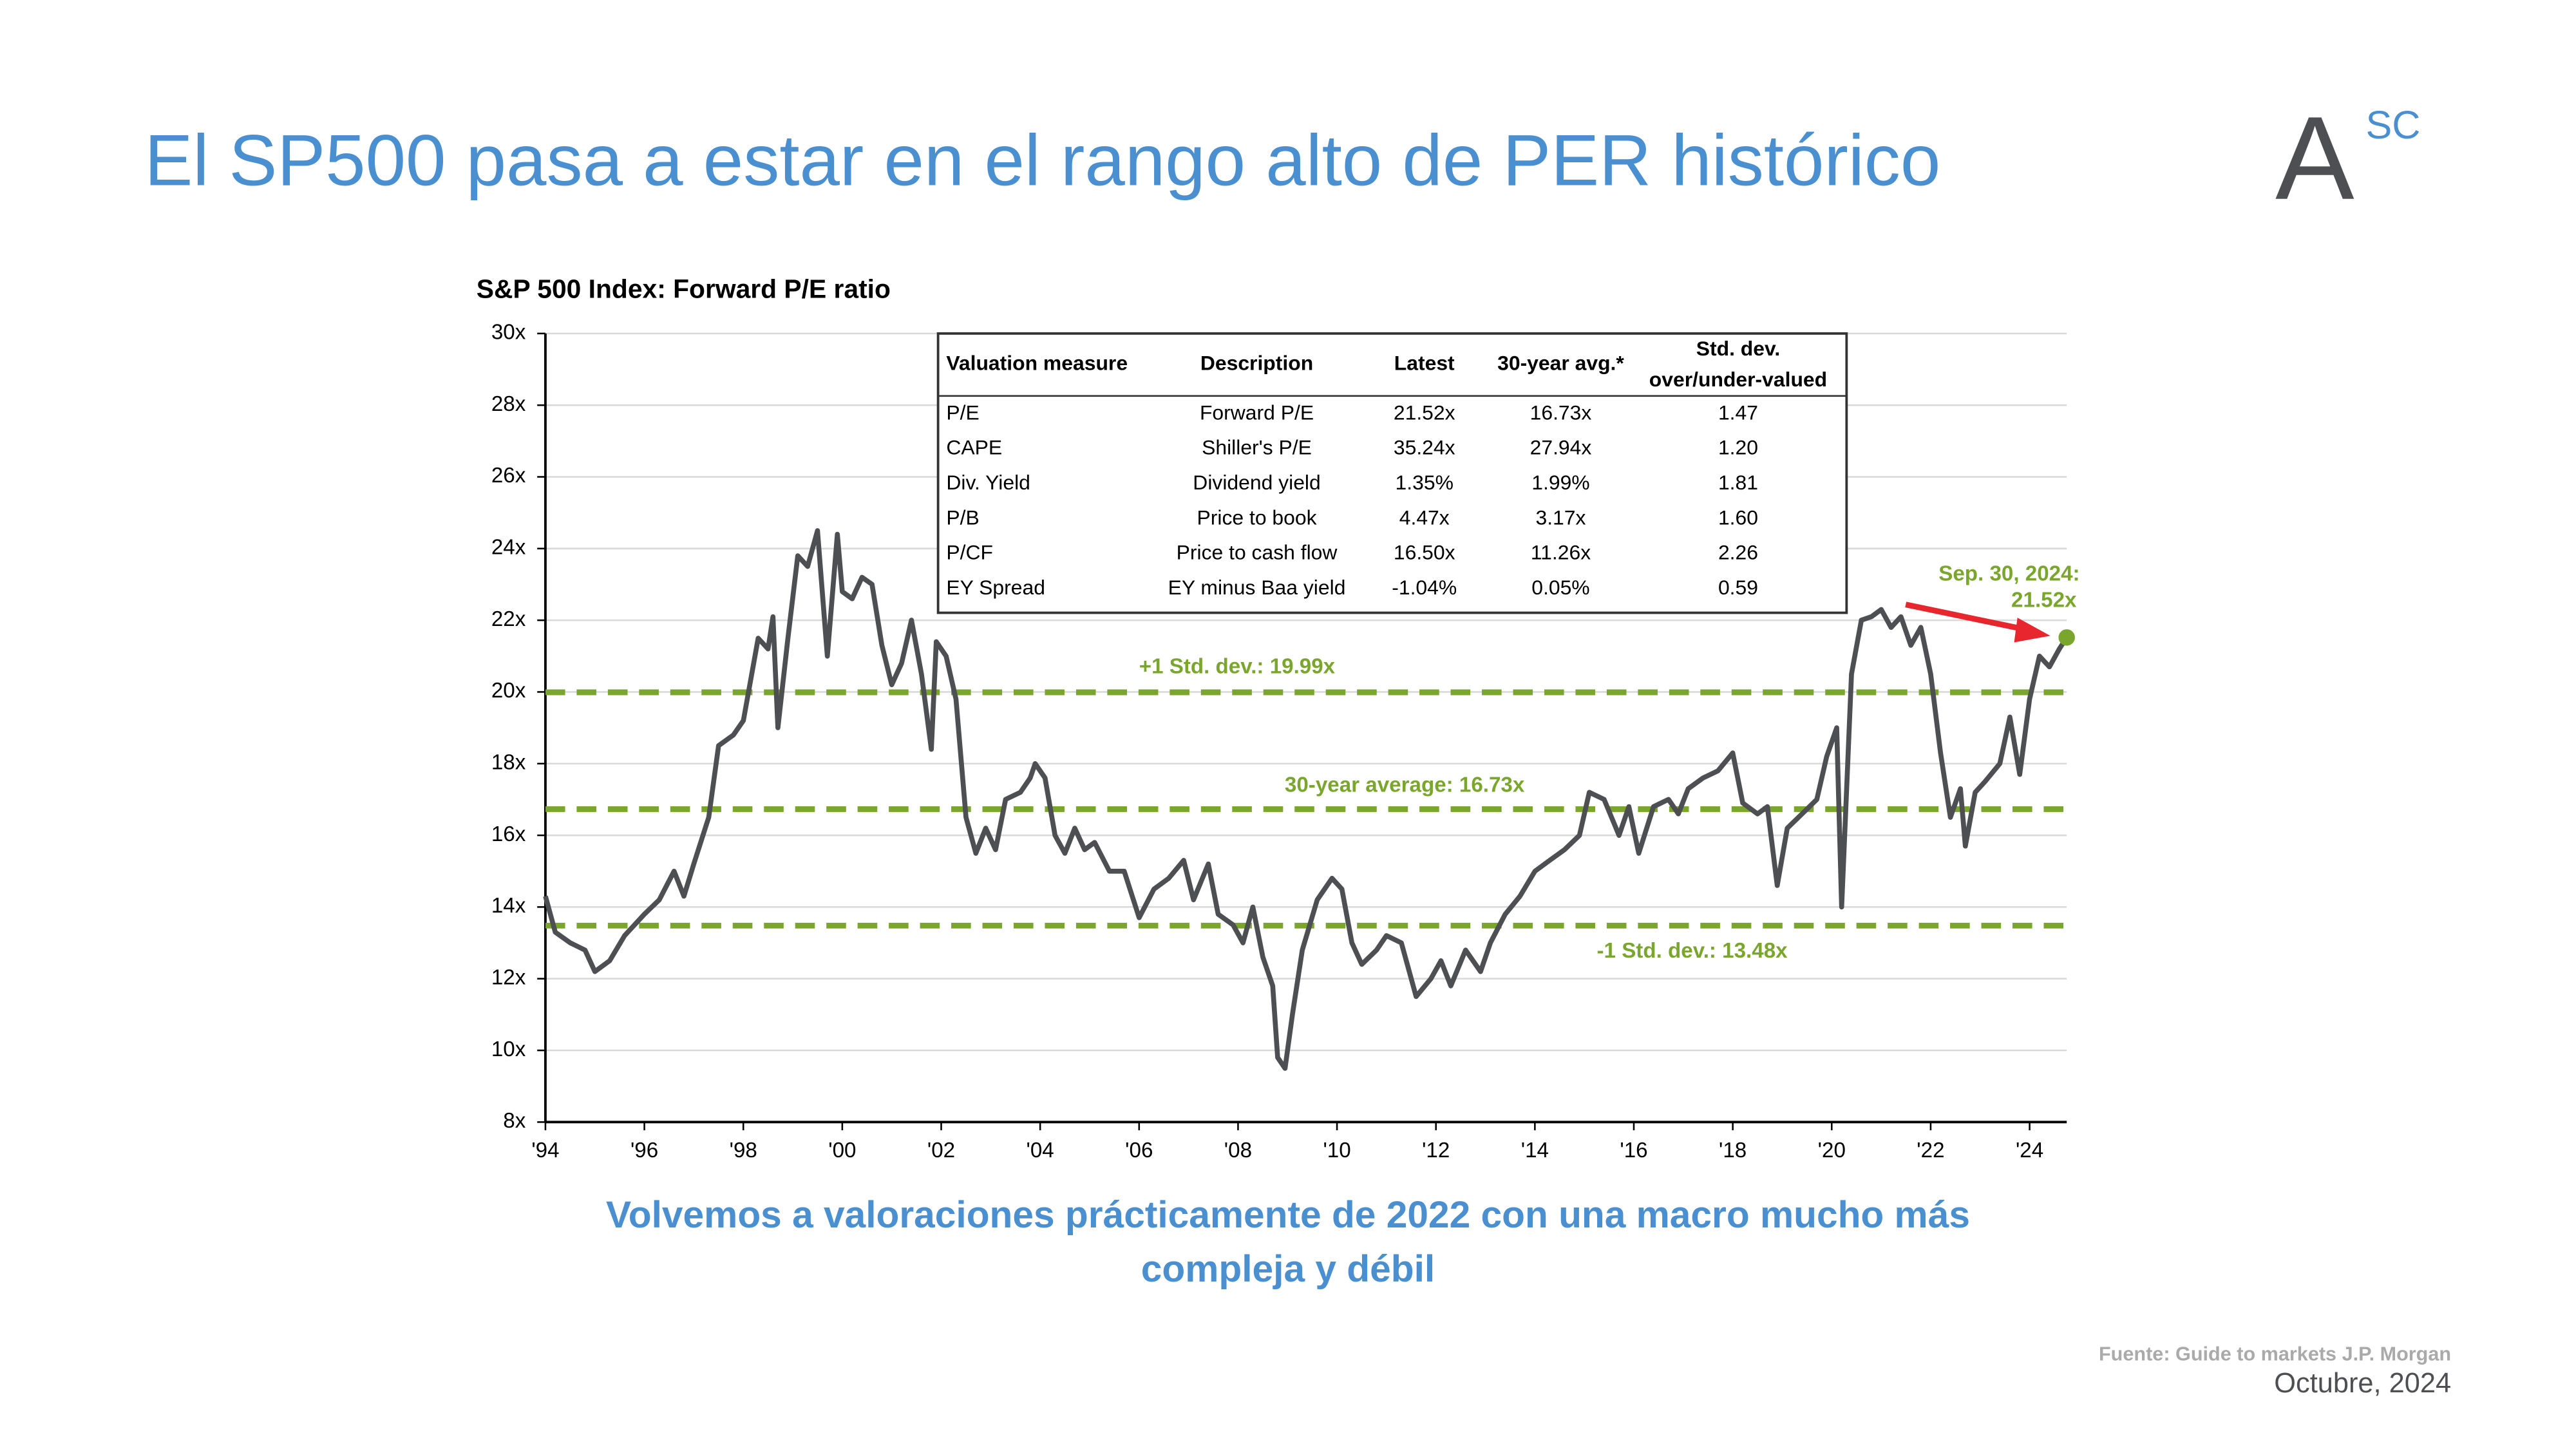 The height and width of the screenshot is (1449, 2576). I want to click on table-cell: CAPE, so click(974, 447).